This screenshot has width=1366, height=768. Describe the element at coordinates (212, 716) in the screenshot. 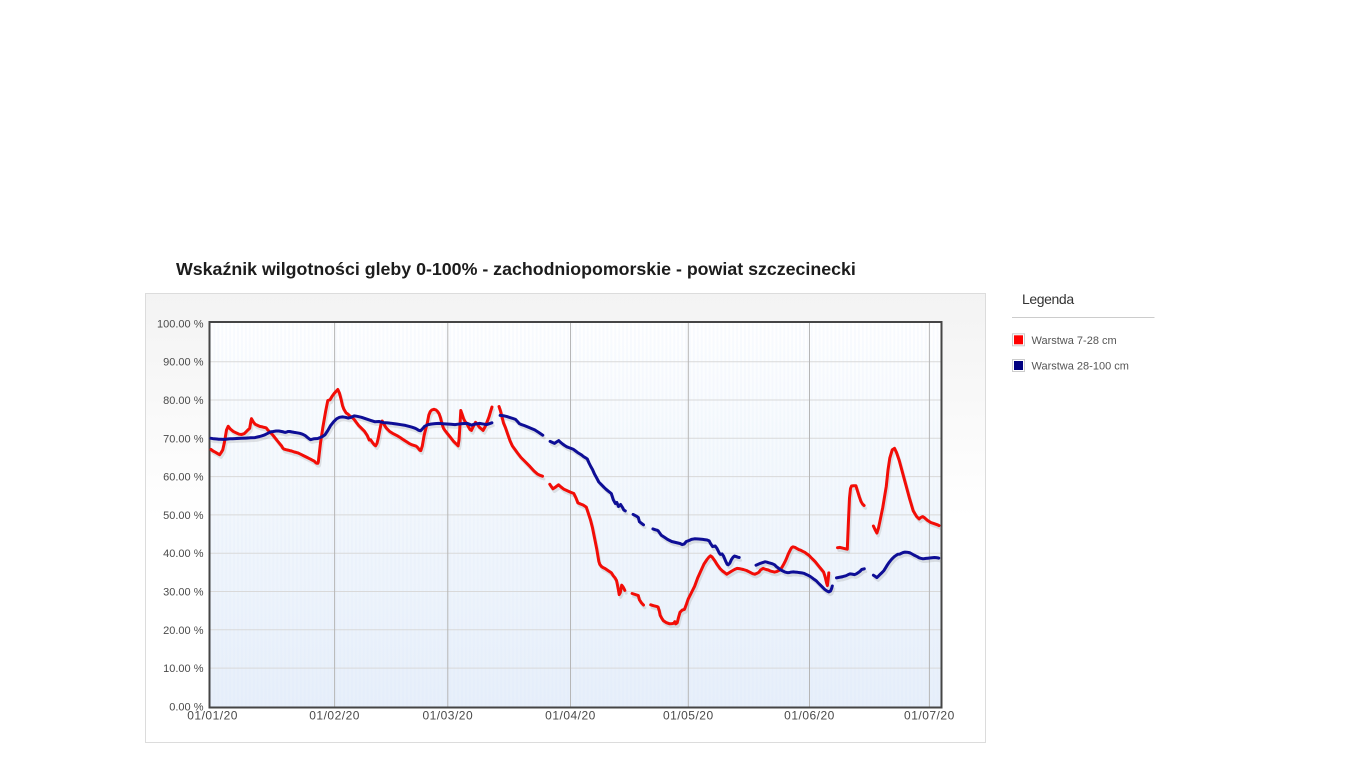

I see `svg-text: 01/01/20` at that location.